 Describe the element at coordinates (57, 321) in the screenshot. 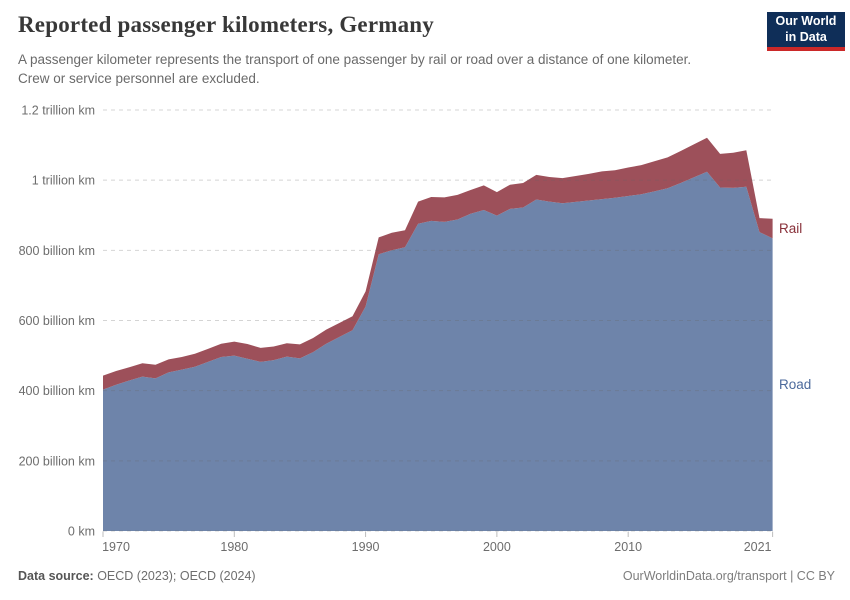

I see `y-axis-label: 600 billion km` at that location.